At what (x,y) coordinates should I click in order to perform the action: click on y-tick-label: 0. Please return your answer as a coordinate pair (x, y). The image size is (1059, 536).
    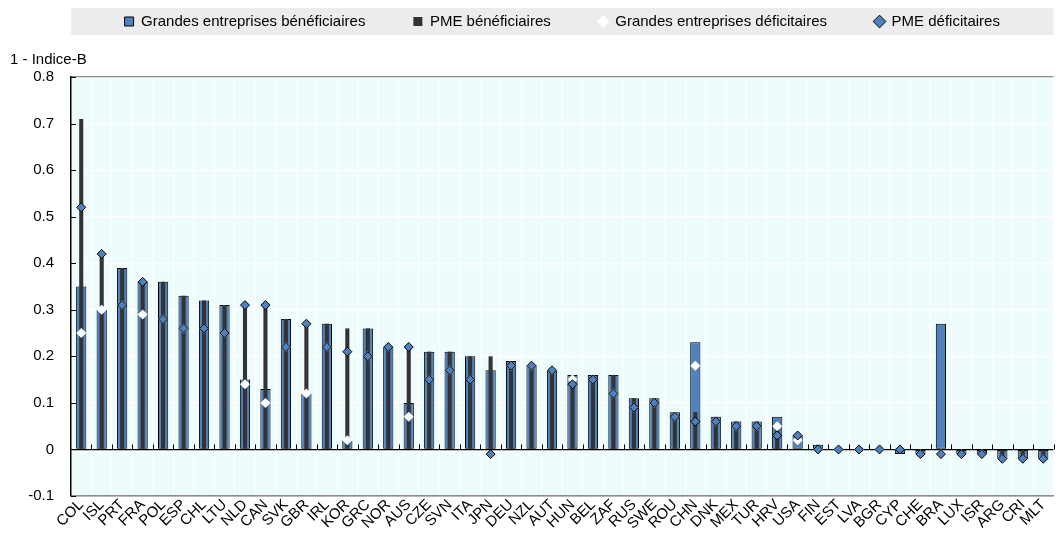
    Looking at the image, I should click on (49, 448).